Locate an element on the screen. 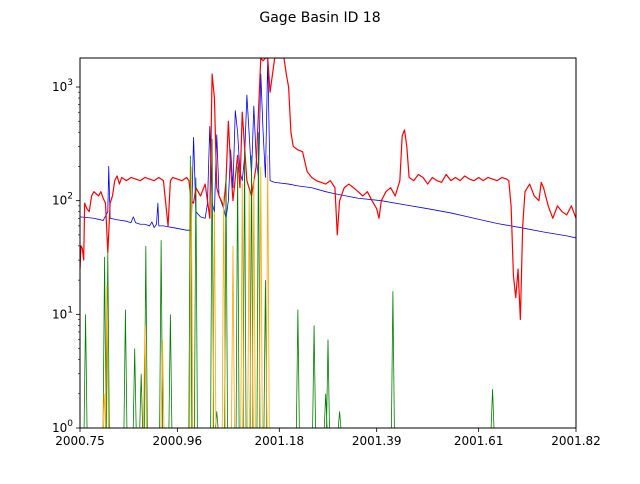  x-tick-label-4: 2001.61 is located at coordinates (479, 441).